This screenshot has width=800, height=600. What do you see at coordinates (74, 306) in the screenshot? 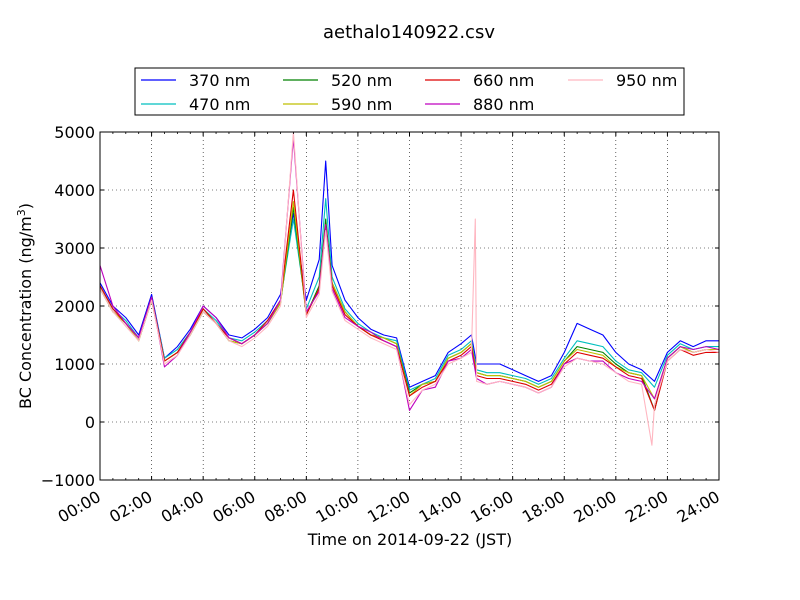
I see `y-tick-label: 2000` at bounding box center [74, 306].